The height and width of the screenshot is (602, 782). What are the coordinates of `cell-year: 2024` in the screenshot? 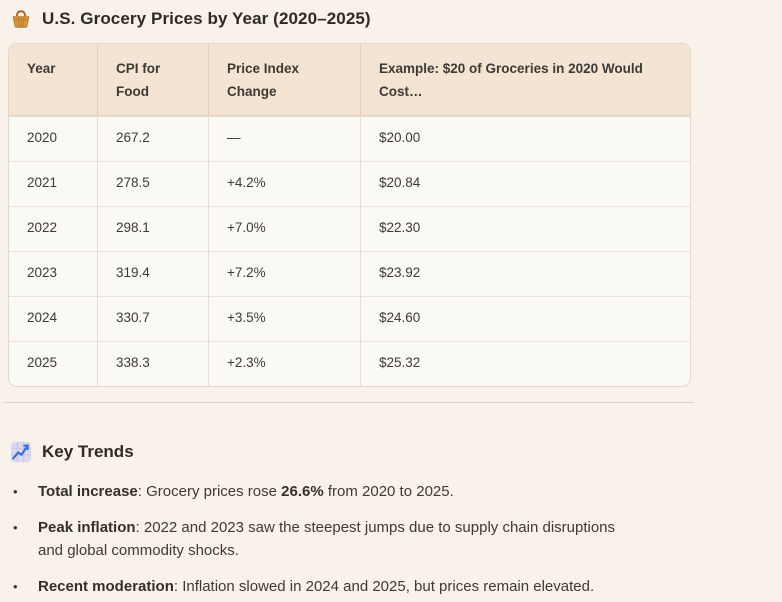 It's located at (42, 317).